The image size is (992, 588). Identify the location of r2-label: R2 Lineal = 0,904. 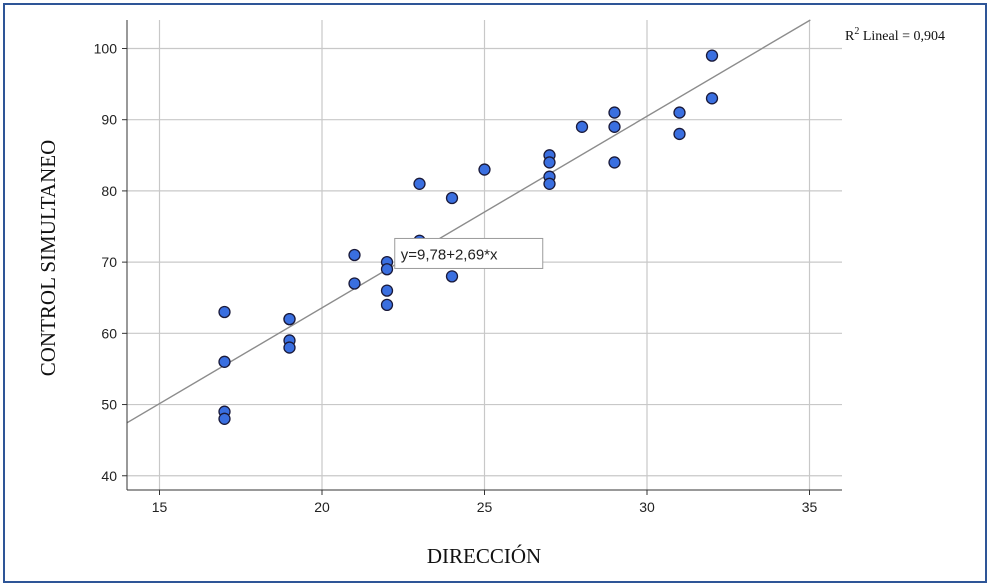
(895, 35).